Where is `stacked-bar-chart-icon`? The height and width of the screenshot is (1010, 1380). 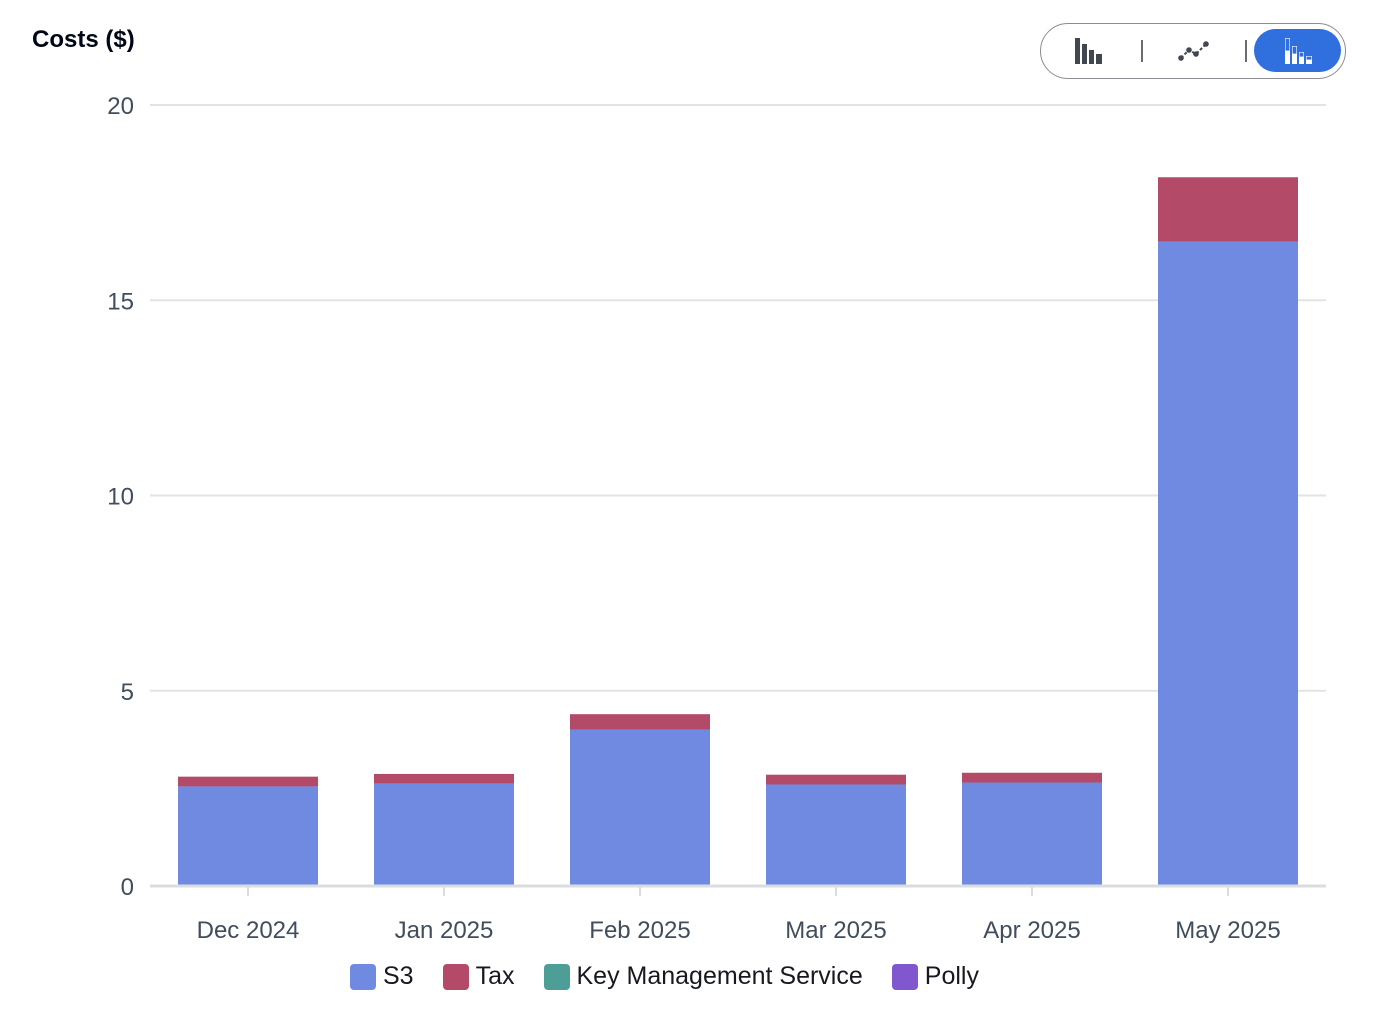
stacked-bar-chart-icon is located at coordinates (1298, 50).